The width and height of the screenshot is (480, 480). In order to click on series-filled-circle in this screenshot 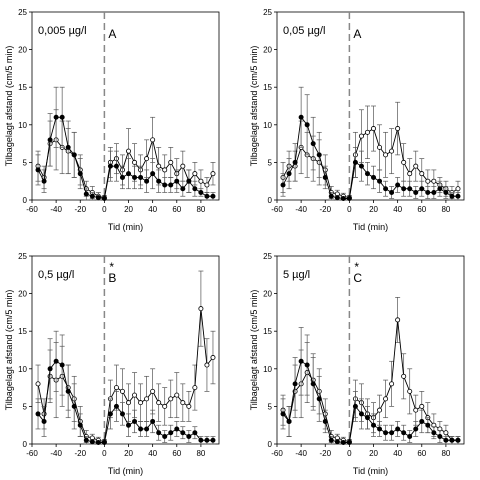, I will do `click(370, 143)`.